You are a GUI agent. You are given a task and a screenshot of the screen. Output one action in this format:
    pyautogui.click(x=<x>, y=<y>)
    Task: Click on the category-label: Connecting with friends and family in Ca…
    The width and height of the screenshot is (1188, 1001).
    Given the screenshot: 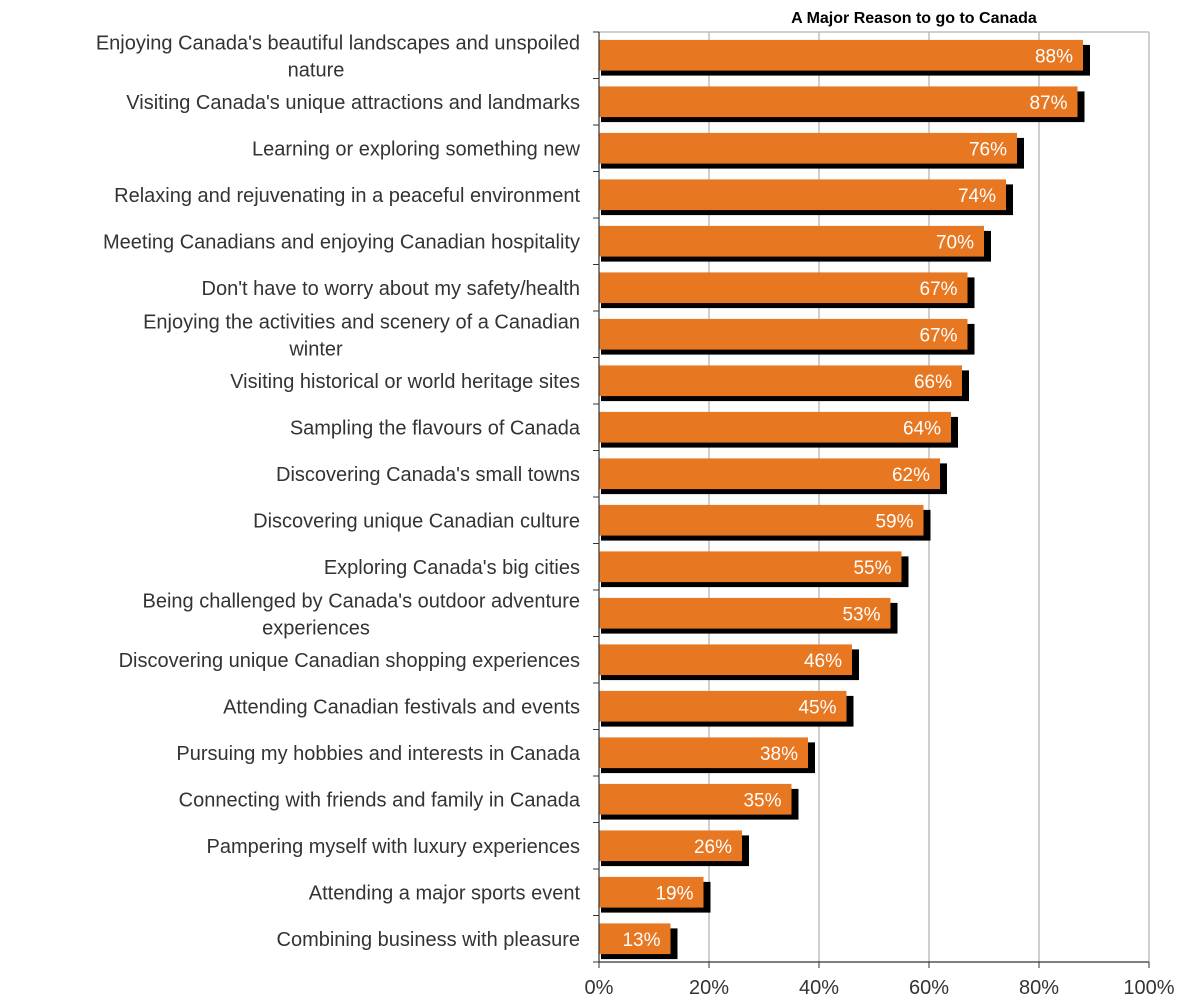 What is the action you would take?
    pyautogui.click(x=380, y=800)
    